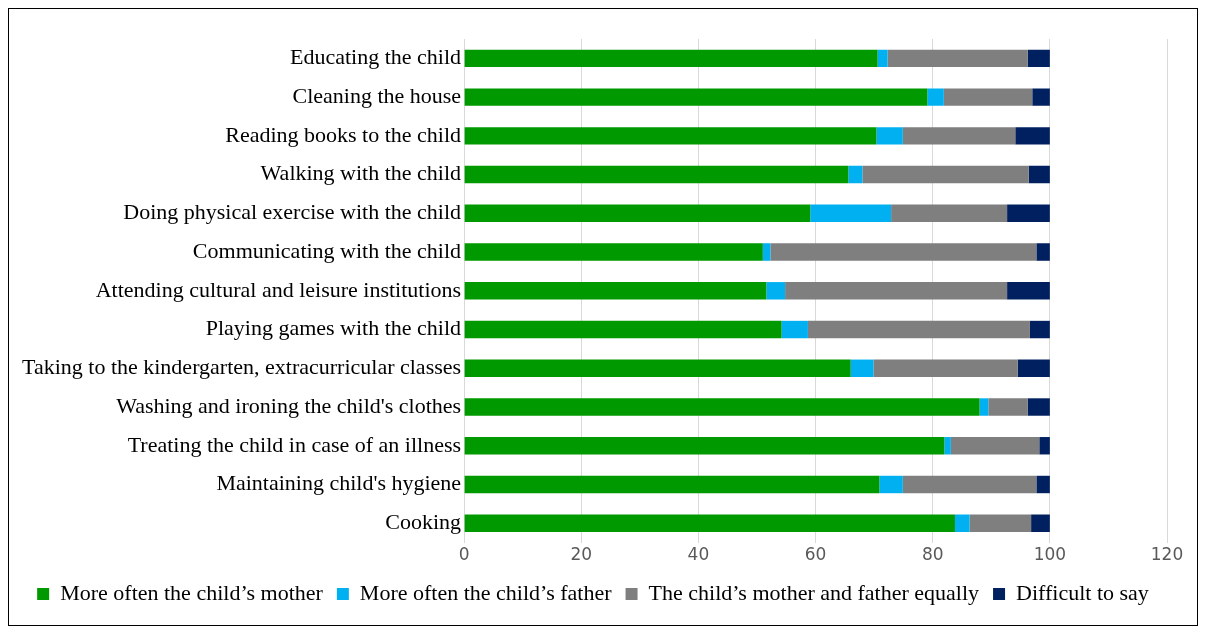 This screenshot has height=634, width=1206. I want to click on y-tick-label: Educating the child, so click(376, 57).